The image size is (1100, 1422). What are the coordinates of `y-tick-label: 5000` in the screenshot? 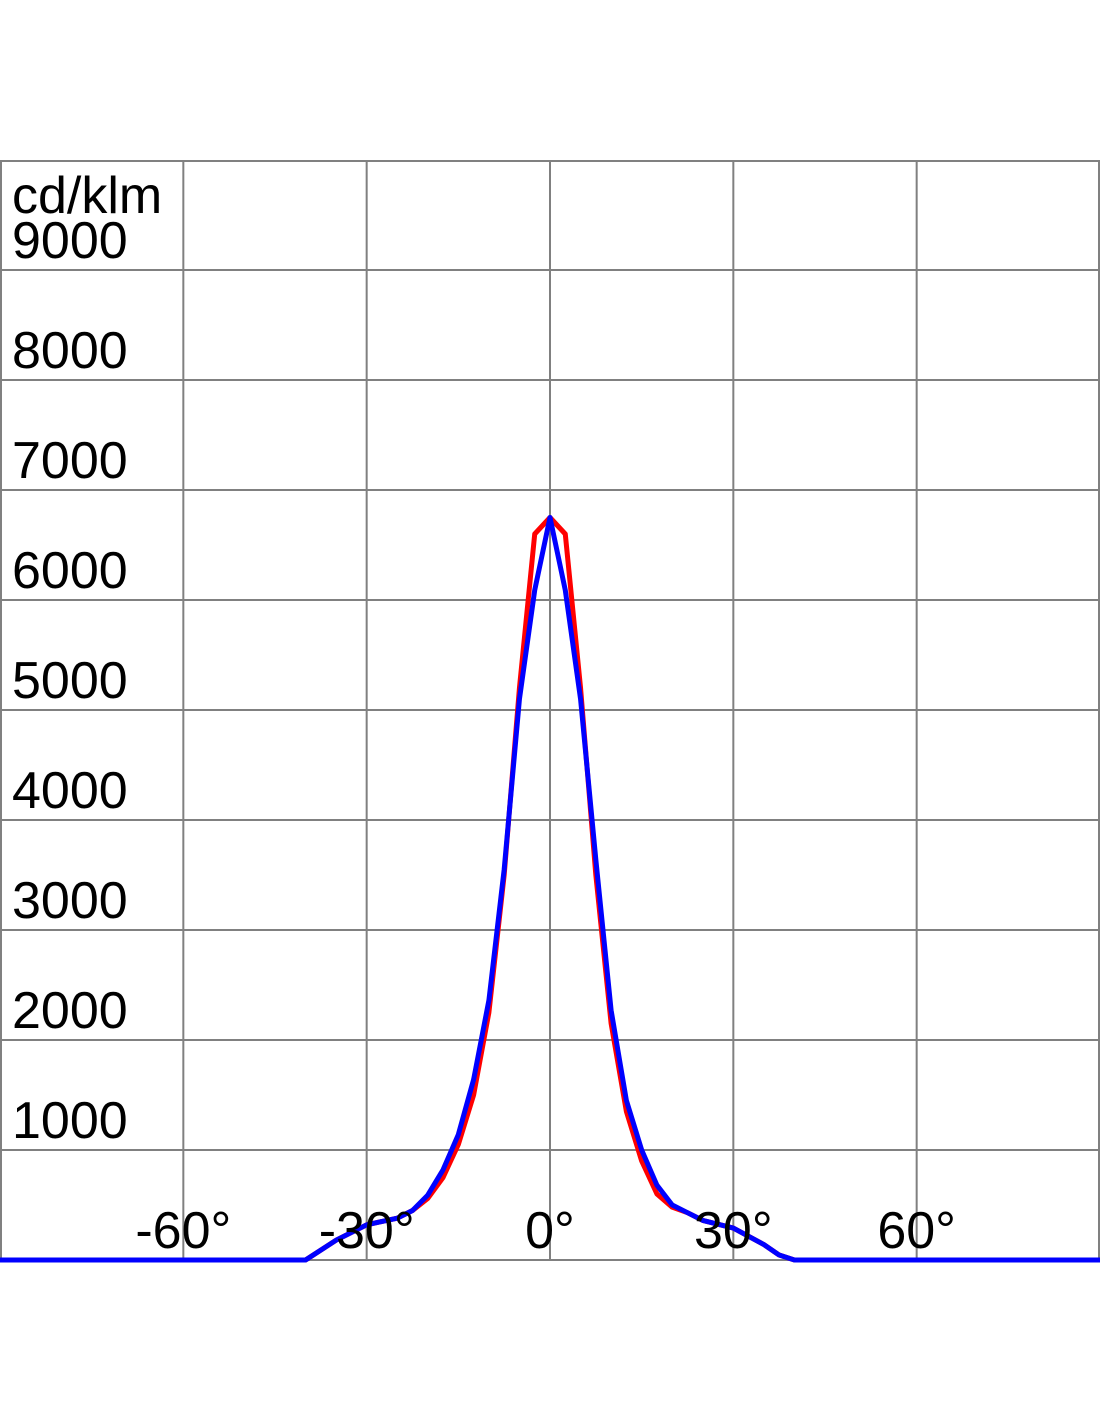 It's located at (70, 681).